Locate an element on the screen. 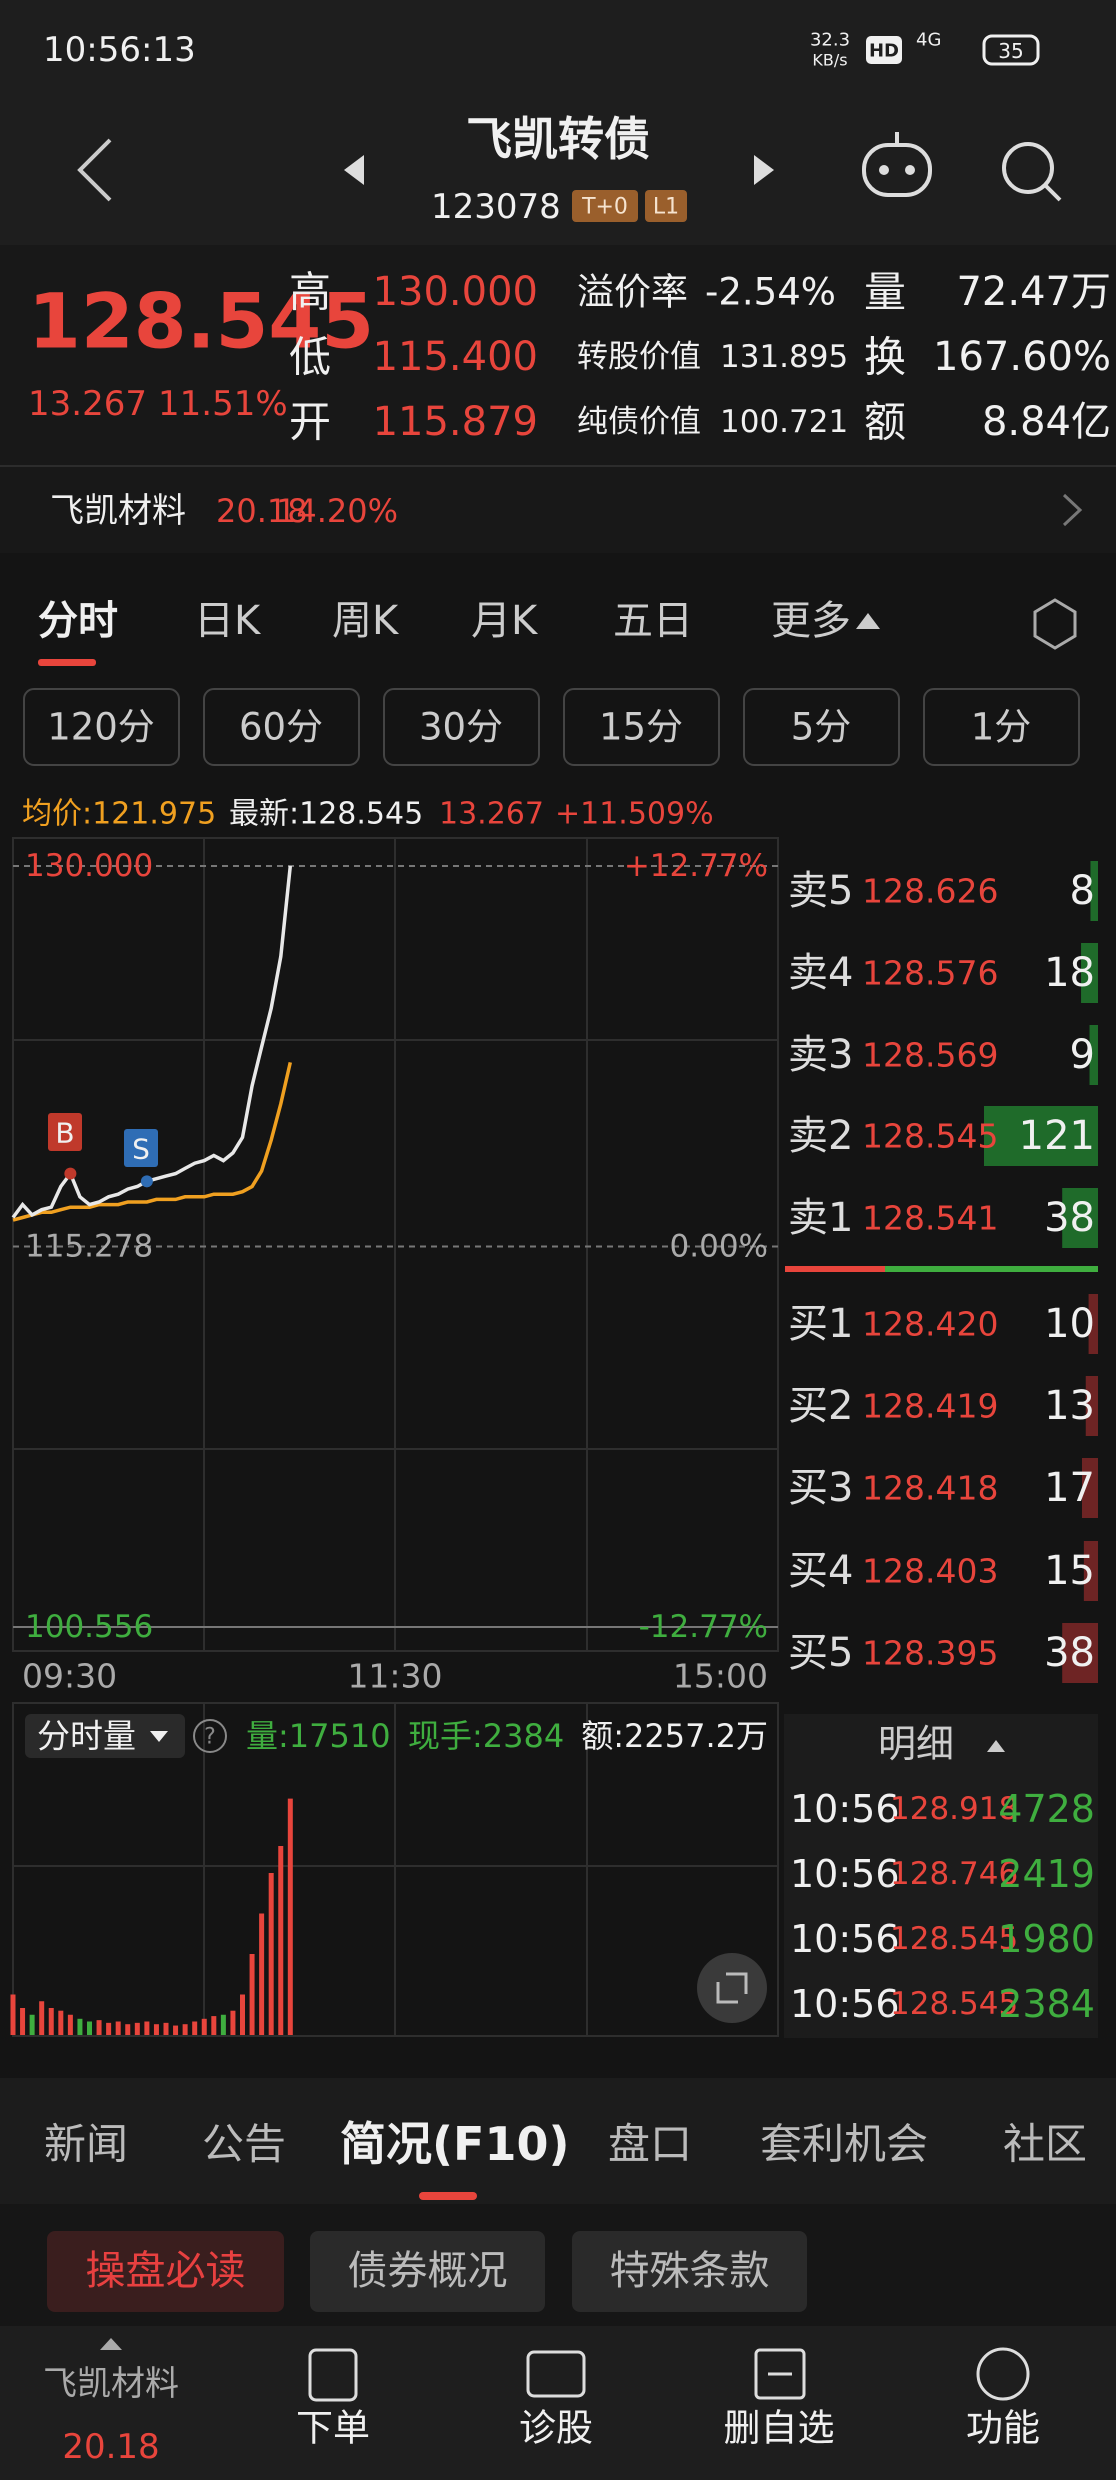 This screenshot has height=2480, width=1116. quote-value: 115.879 is located at coordinates (455, 422).